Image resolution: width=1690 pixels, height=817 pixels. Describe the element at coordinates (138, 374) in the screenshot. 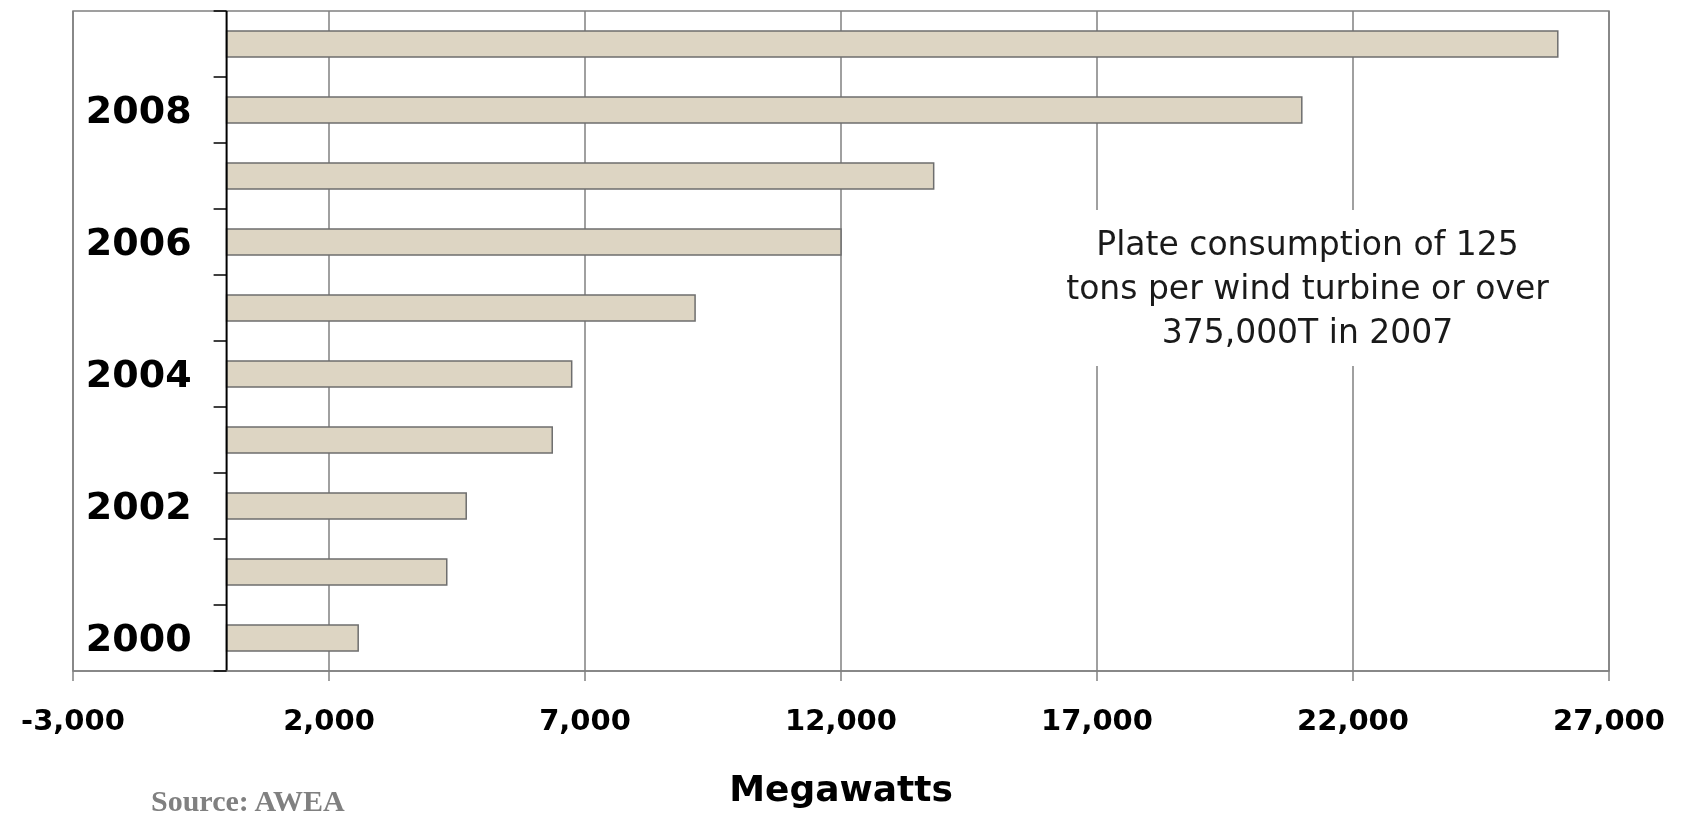

I see `y-tick-label: 2004` at that location.